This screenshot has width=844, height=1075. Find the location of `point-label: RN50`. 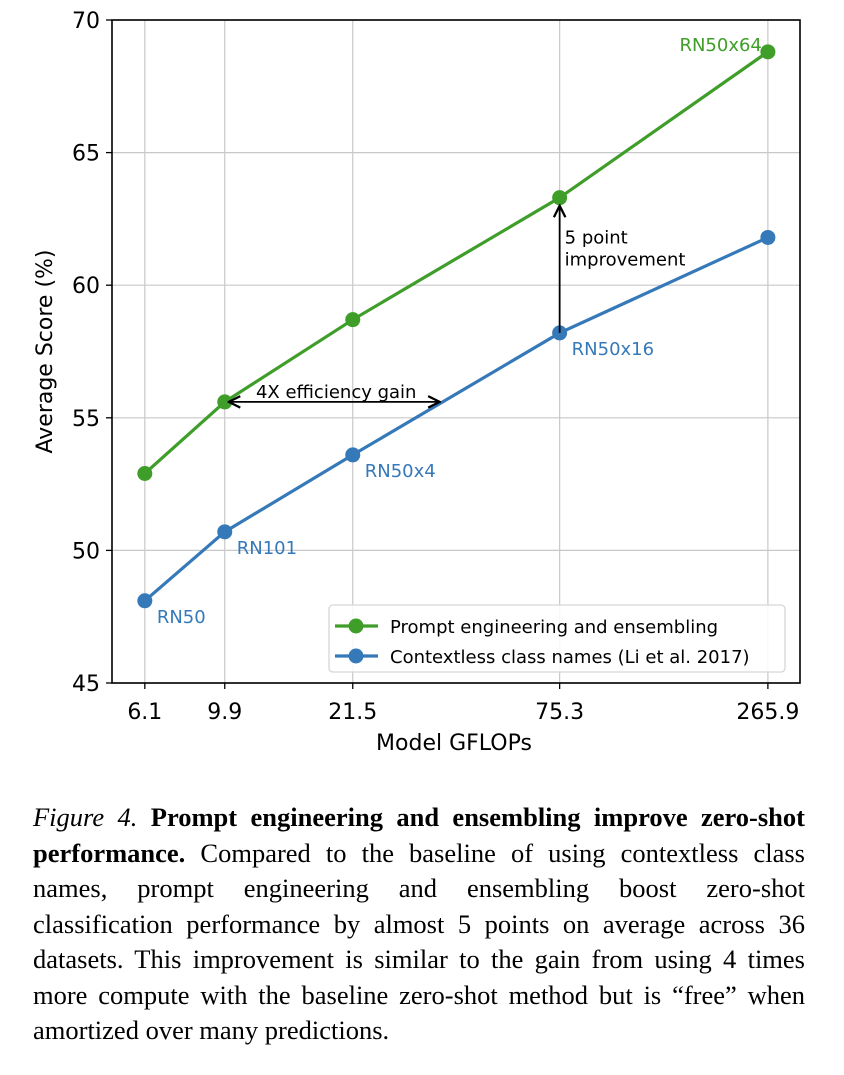

point-label: RN50 is located at coordinates (181, 617).